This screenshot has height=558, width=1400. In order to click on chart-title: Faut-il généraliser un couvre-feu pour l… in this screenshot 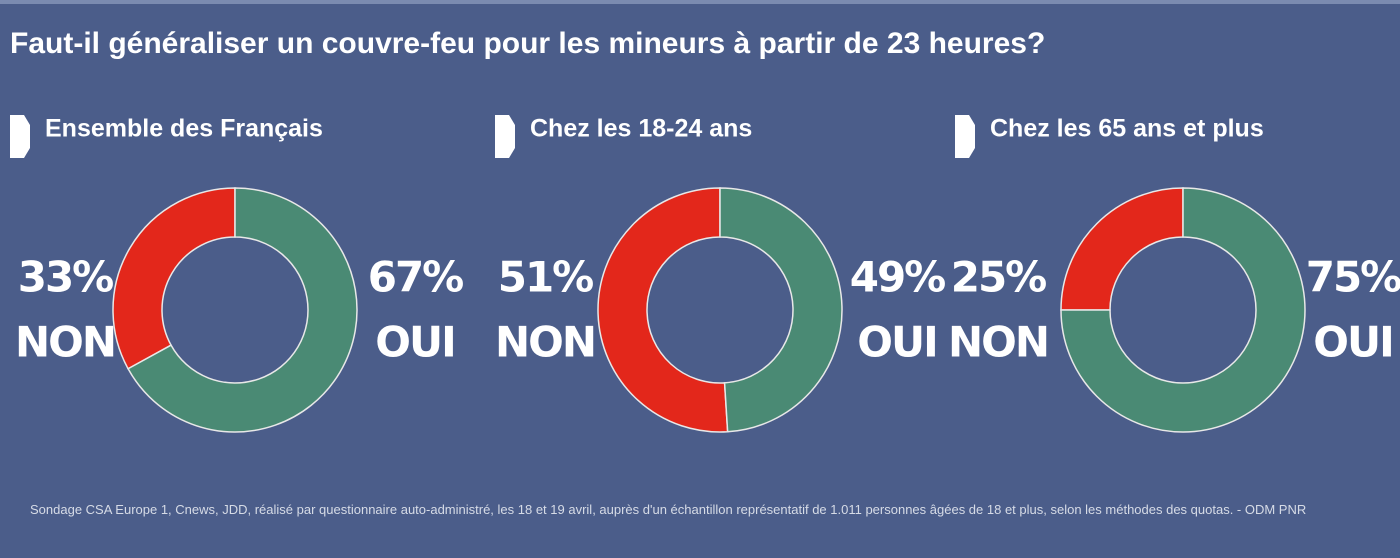, I will do `click(527, 43)`.